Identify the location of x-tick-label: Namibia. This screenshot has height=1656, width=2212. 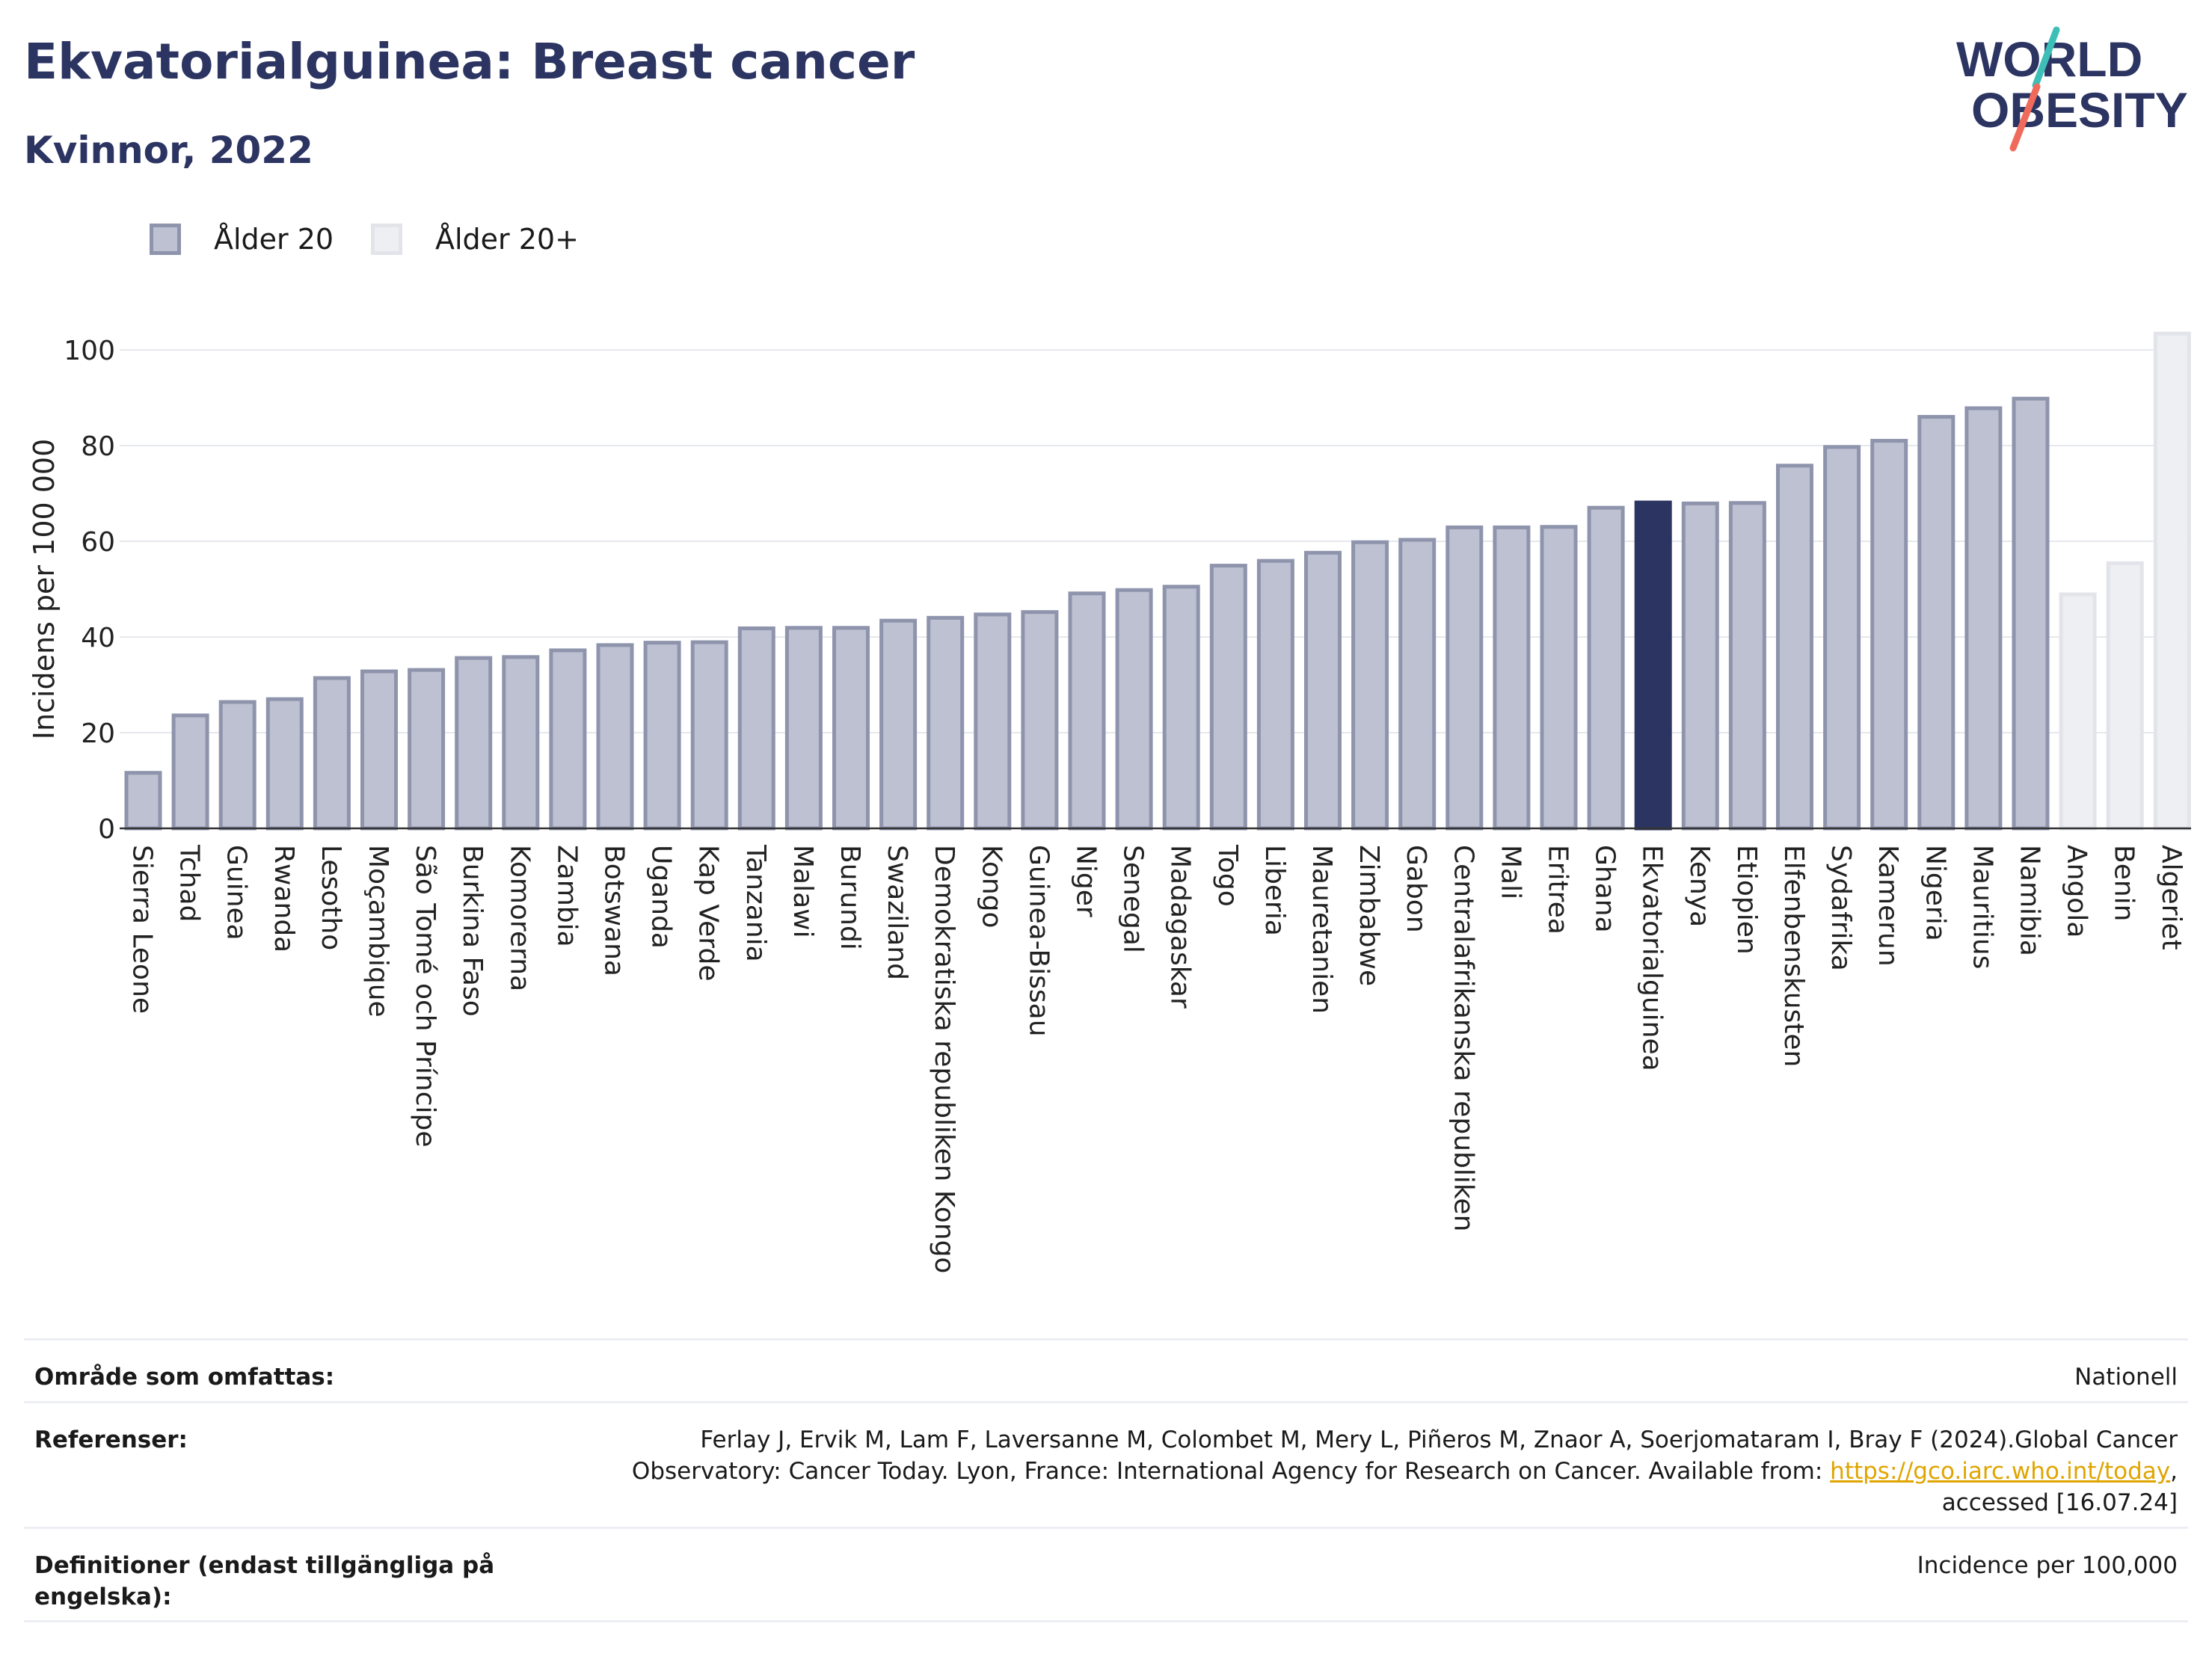
(2030, 900).